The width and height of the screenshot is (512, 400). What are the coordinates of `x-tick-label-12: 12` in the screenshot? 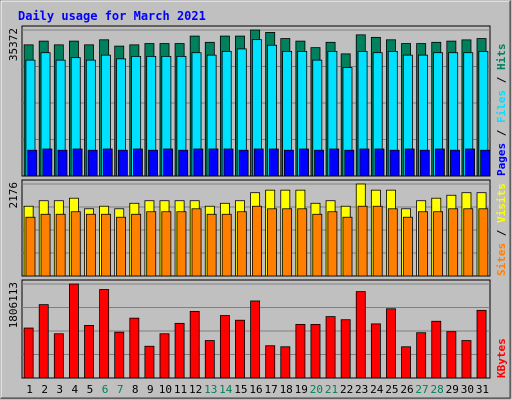 It's located at (195, 389).